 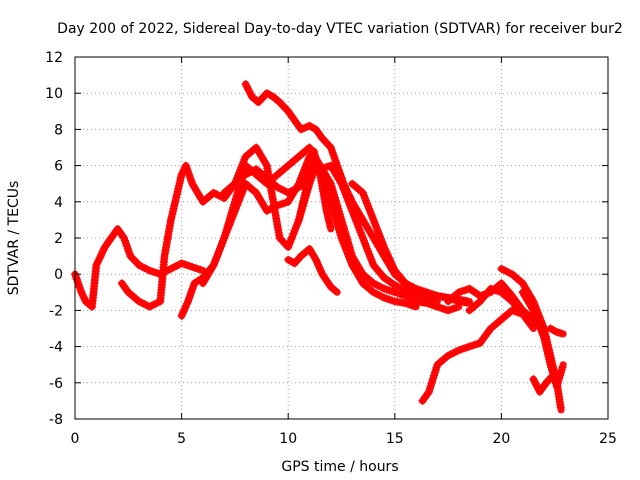 What do you see at coordinates (14, 238) in the screenshot?
I see `y-axis-label: SDTVAR / TECUs` at bounding box center [14, 238].